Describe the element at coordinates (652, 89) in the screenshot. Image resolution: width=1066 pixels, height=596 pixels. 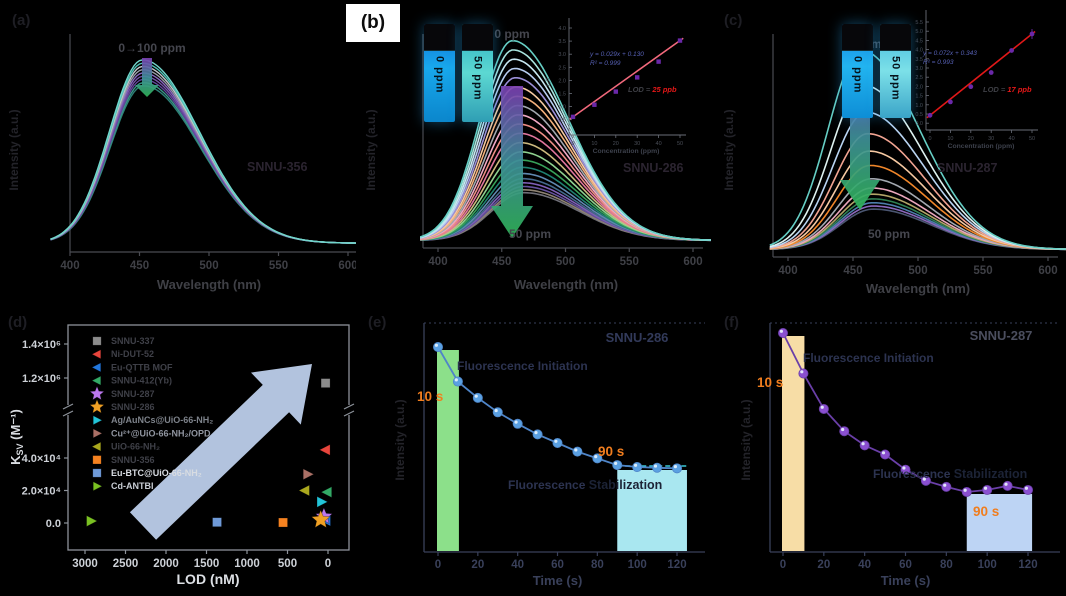
I see `svg-text: LOD = 25 ppb` at that location.